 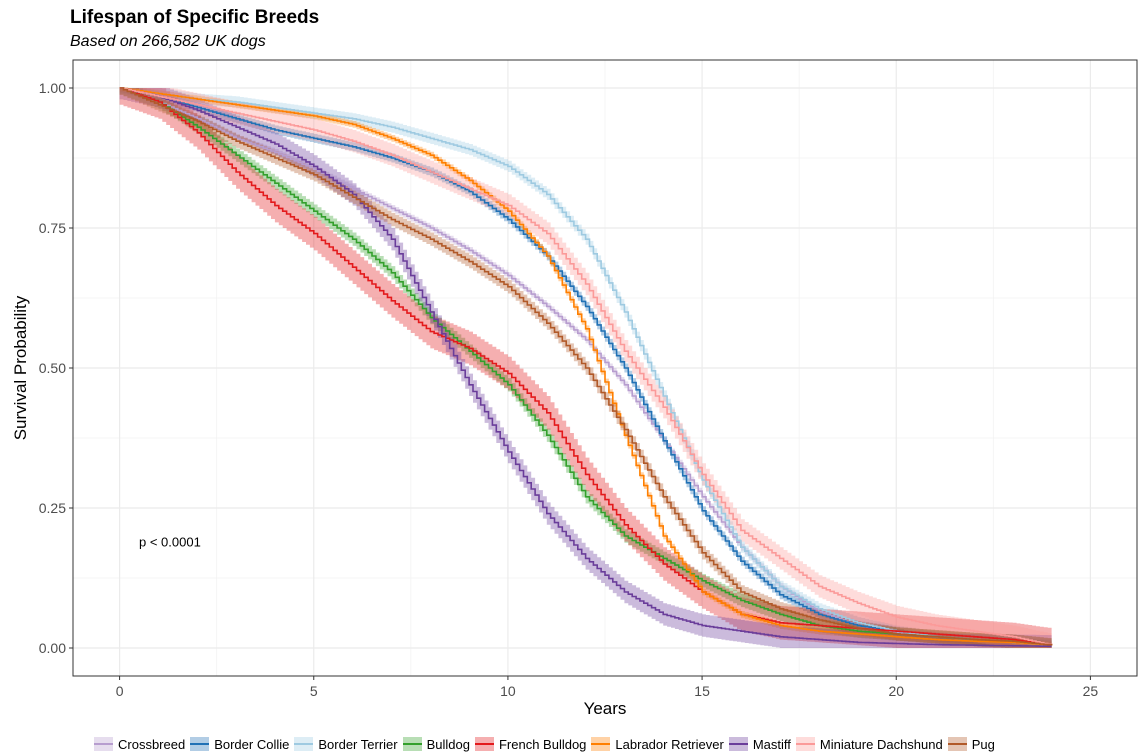 I want to click on legend-item: Pug, so click(x=971, y=744).